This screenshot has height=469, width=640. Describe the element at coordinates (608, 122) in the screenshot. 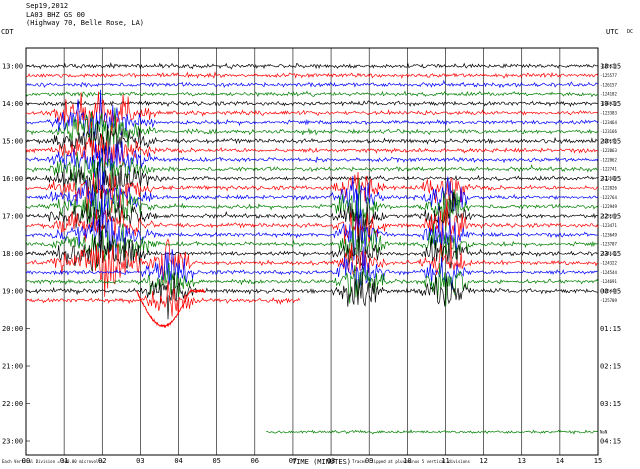

I see `dc-value: -123464` at that location.